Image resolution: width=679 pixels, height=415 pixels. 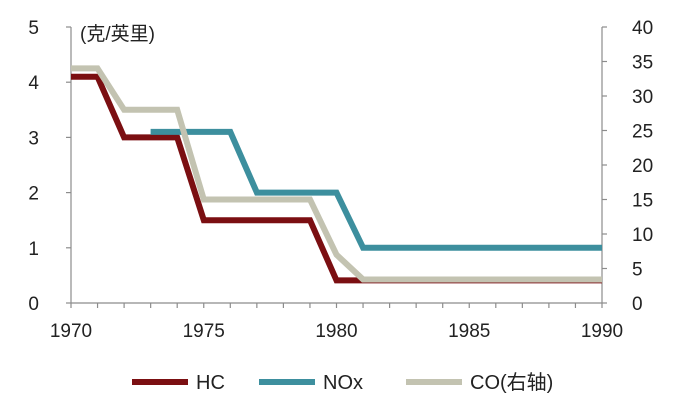 What do you see at coordinates (33, 138) in the screenshot?
I see `y-left-tick-label: 3` at bounding box center [33, 138].